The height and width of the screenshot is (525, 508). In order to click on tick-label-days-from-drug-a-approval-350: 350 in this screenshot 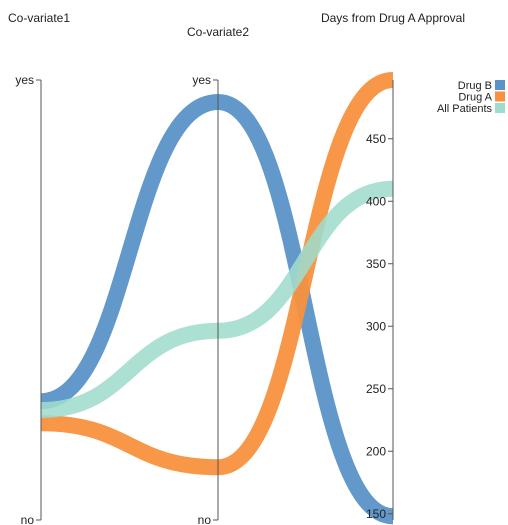, I will do `click(376, 264)`.